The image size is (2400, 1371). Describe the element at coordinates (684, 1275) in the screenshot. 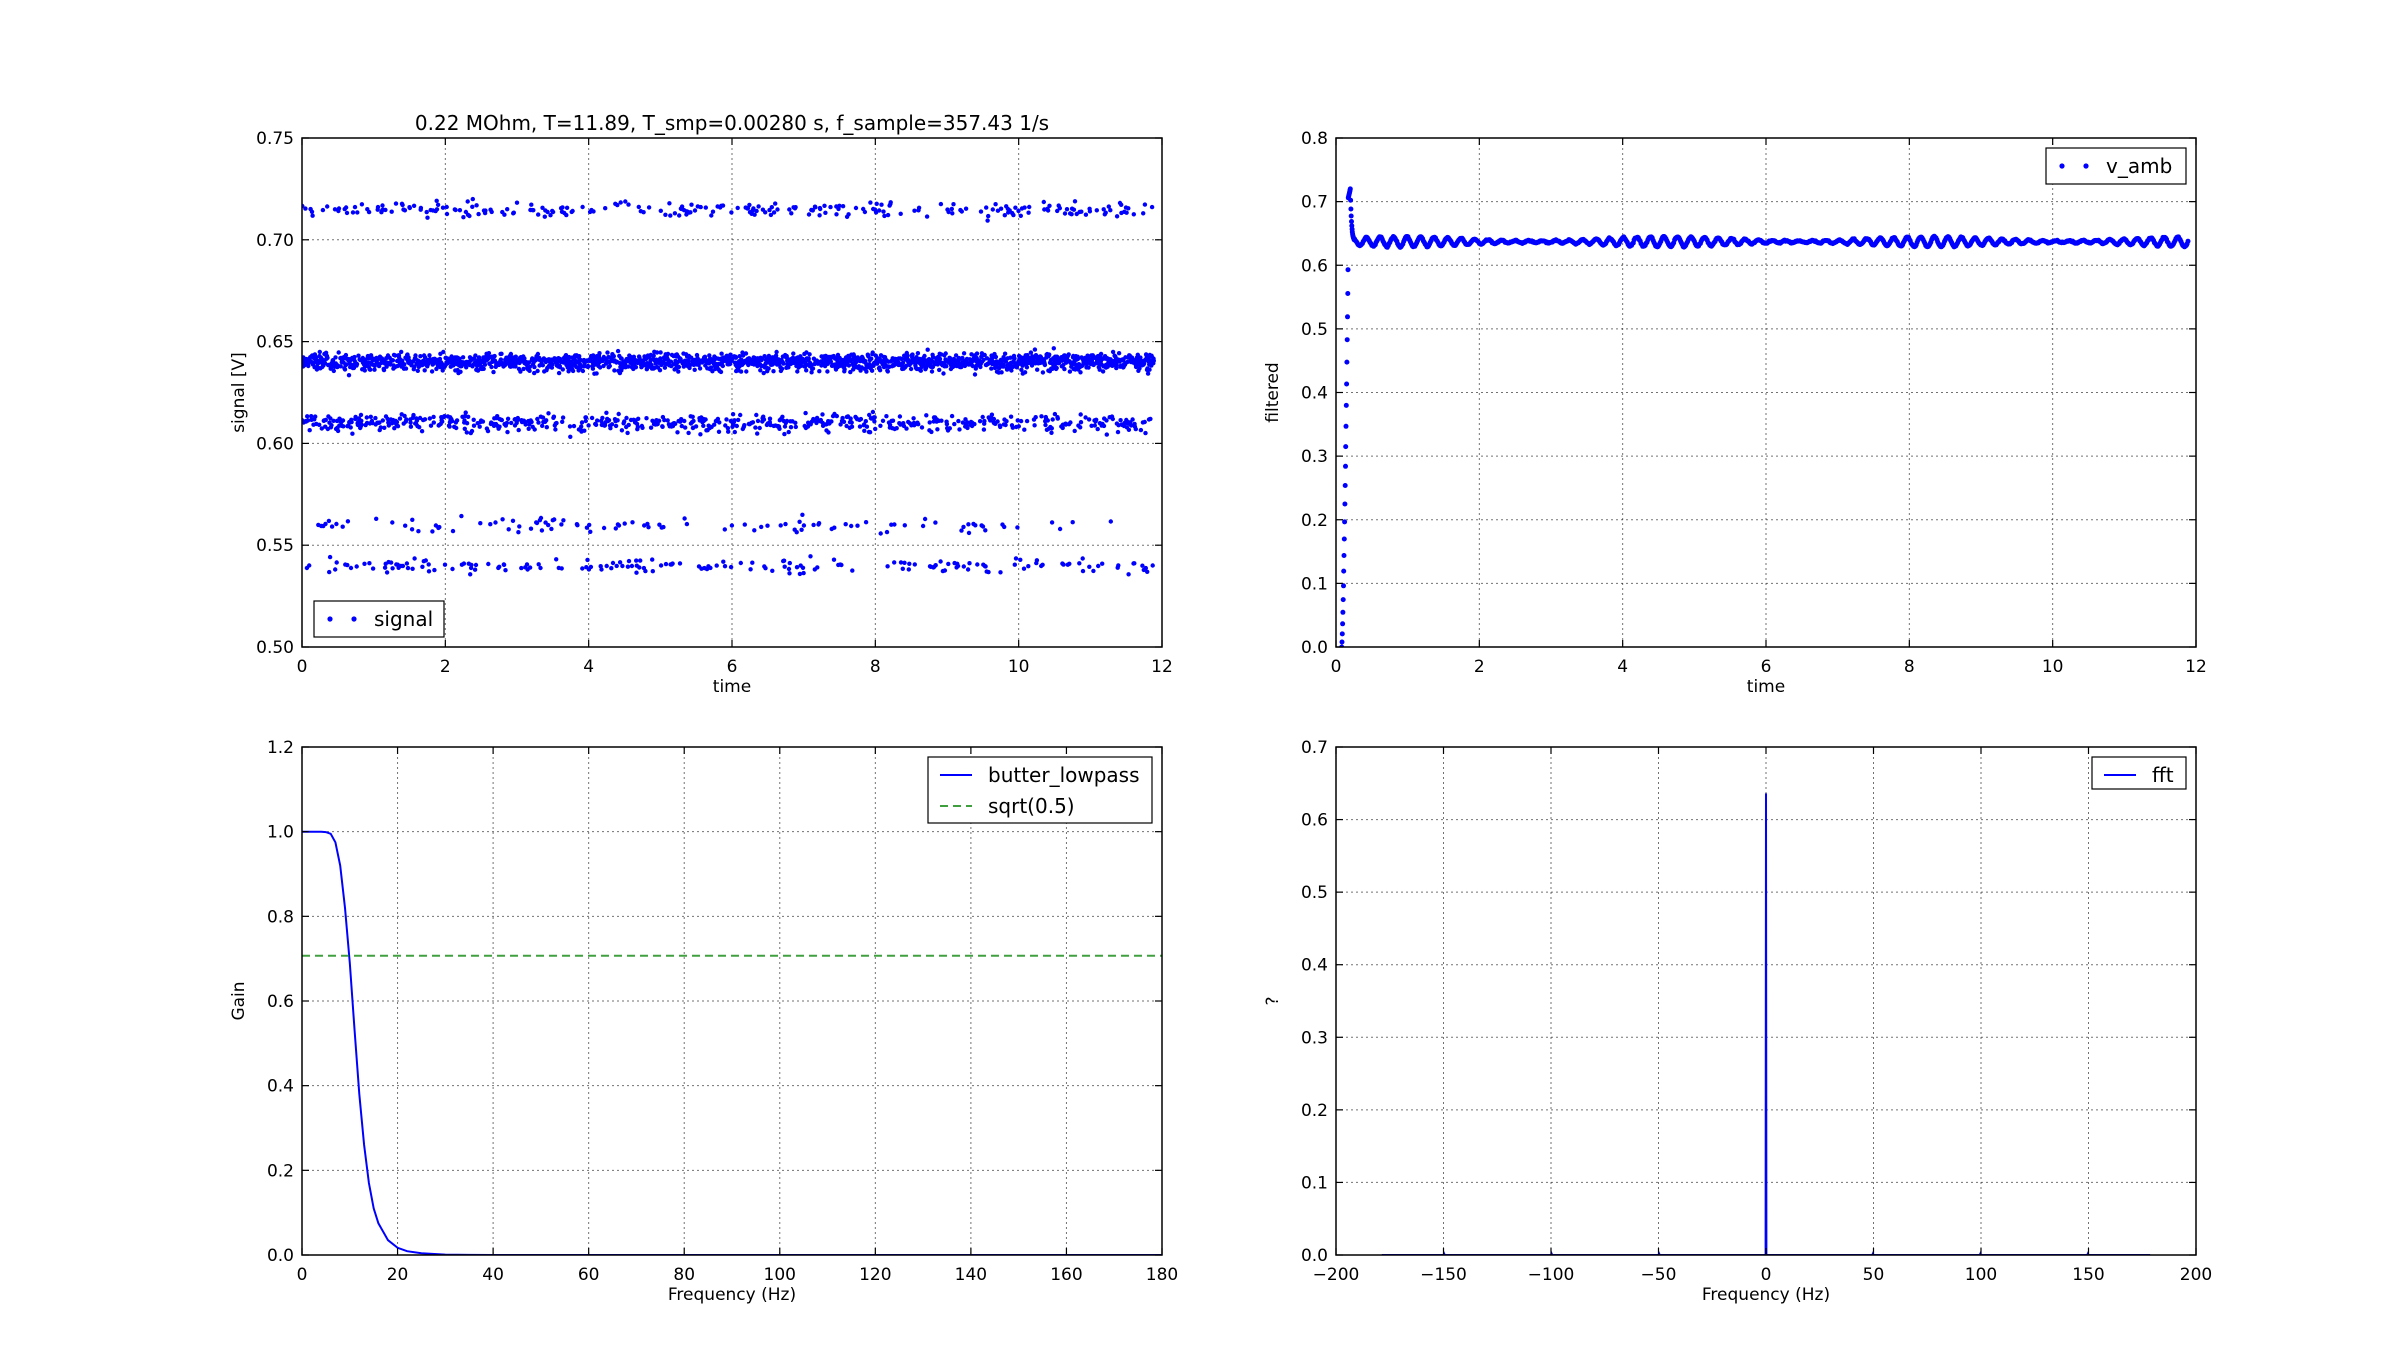

I see `x-tick-label: 80` at that location.